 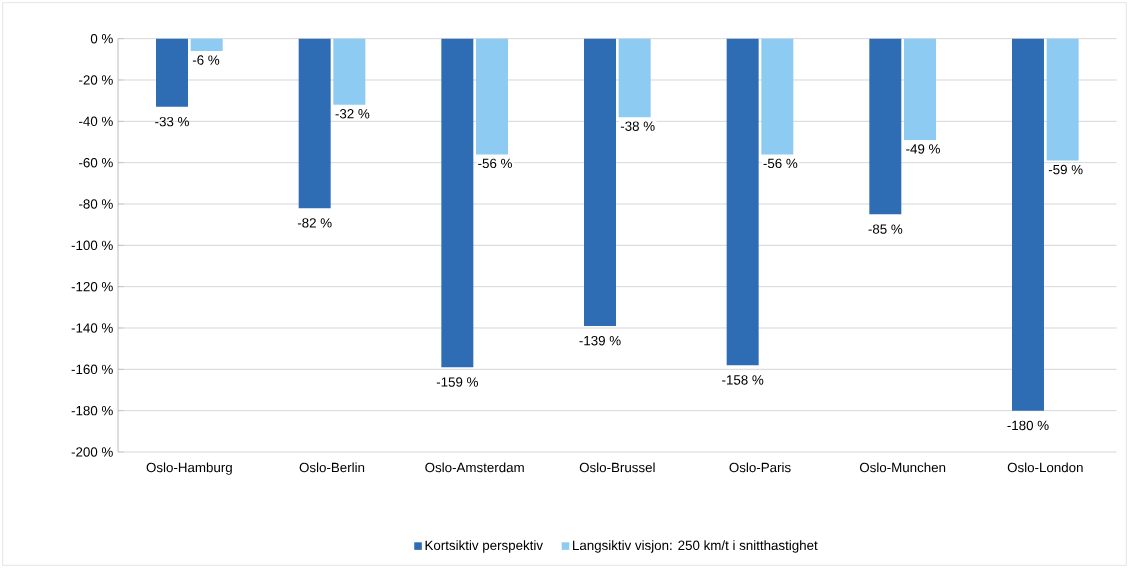 I want to click on data-label: -180 %, so click(x=1028, y=425).